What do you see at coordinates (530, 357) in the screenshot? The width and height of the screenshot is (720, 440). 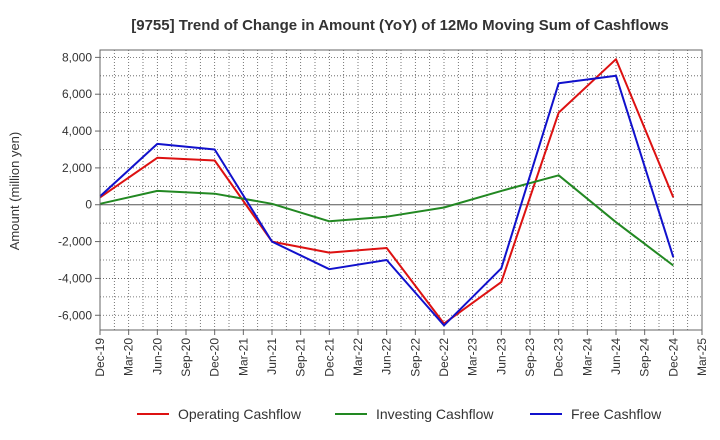 I see `x-tick-label: Sep-23` at bounding box center [530, 357].